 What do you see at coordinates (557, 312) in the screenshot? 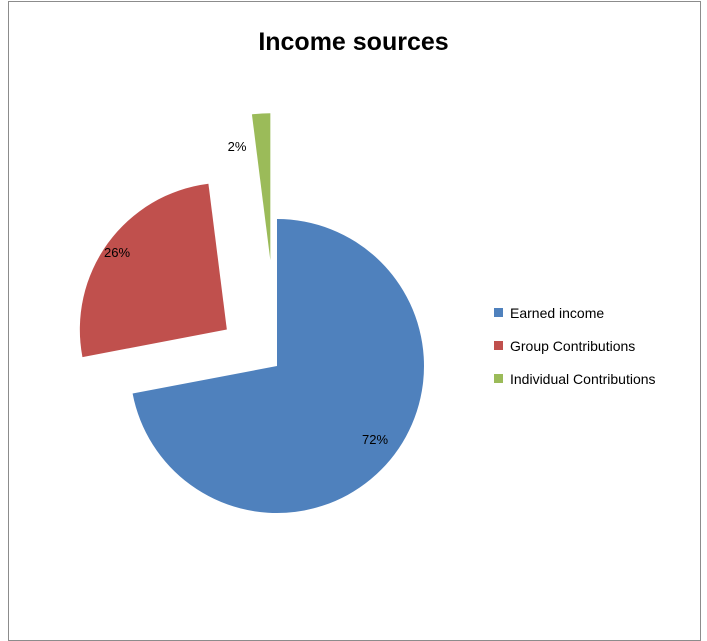
I see `legend-label: Earned income` at bounding box center [557, 312].